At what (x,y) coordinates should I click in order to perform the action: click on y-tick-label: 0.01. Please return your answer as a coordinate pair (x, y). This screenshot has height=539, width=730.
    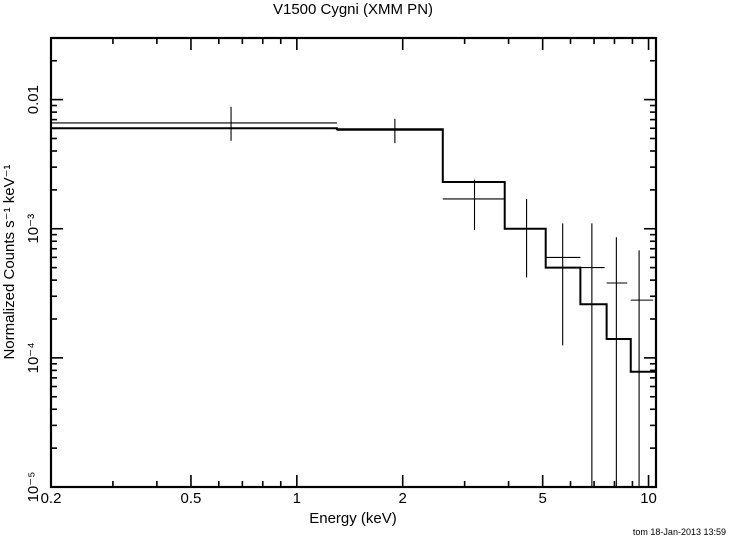
    Looking at the image, I should click on (33, 99).